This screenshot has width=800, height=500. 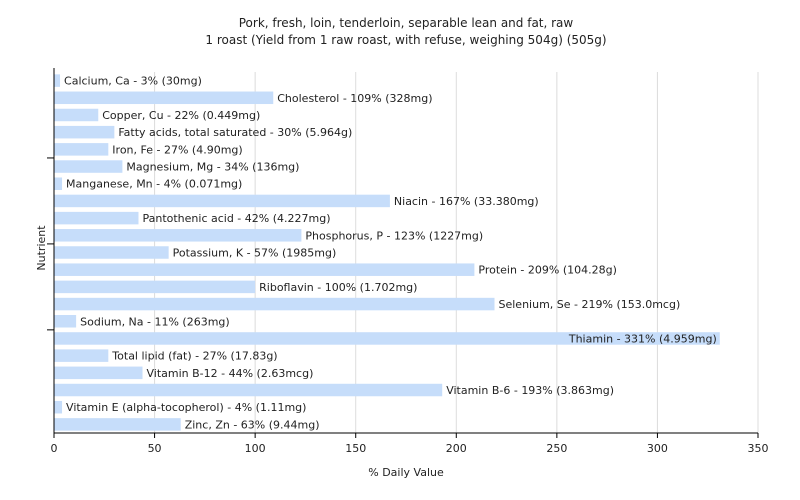 I want to click on bar-value-label: Magnesium, Mg - 34% (136mg), so click(x=212, y=167).